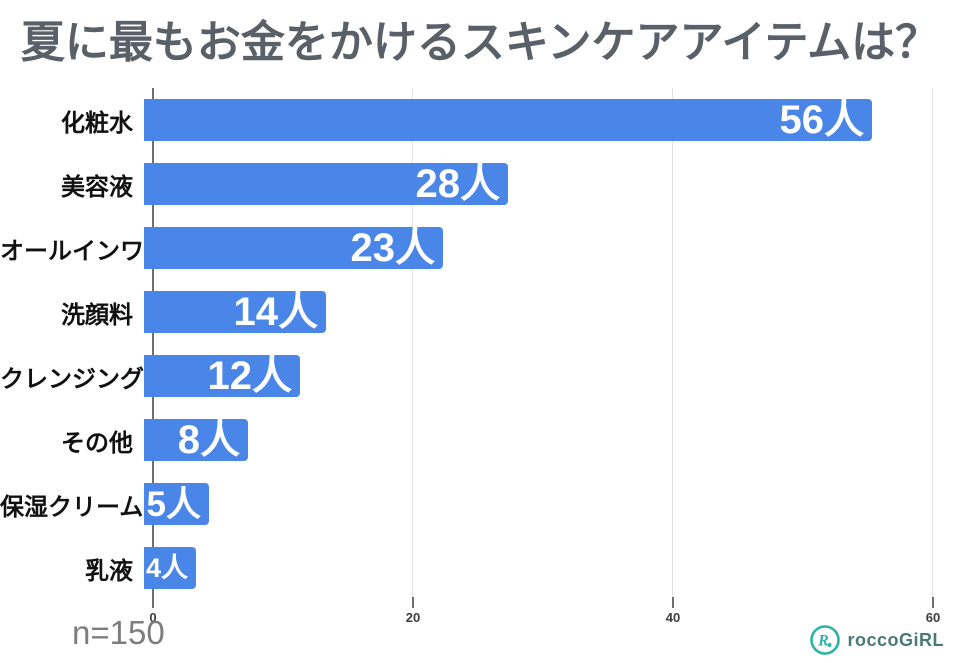 The height and width of the screenshot is (663, 960). I want to click on bar-value-label: 5人, so click(173, 504).